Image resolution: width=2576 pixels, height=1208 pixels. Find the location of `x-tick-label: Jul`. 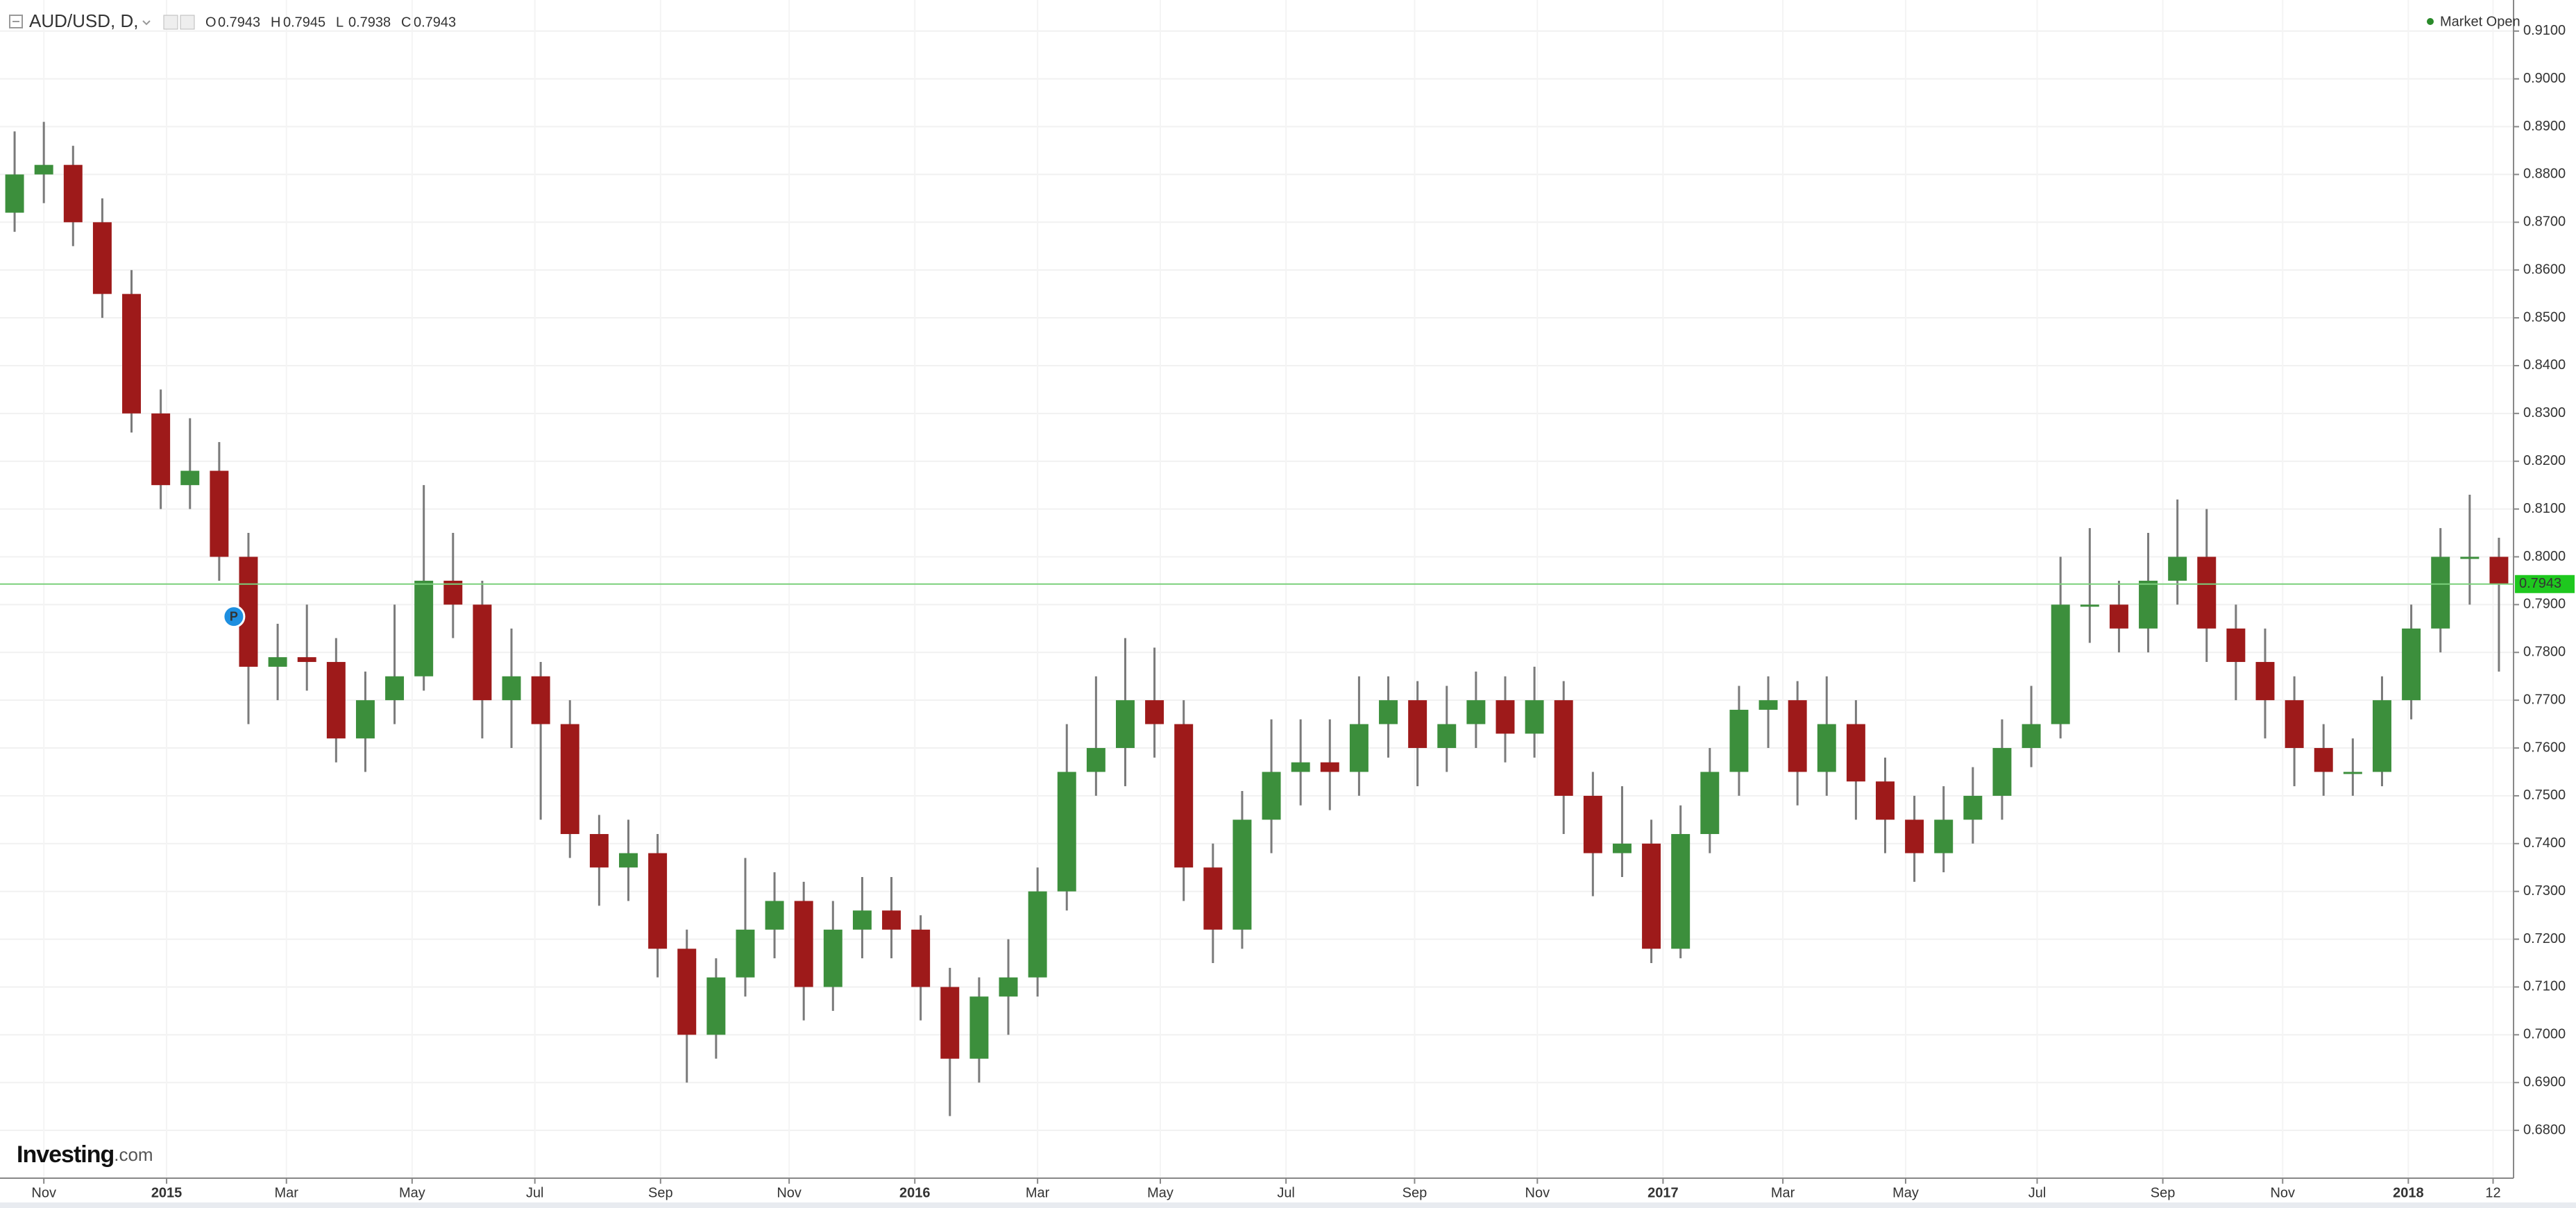

x-tick-label: Jul is located at coordinates (1286, 1192).